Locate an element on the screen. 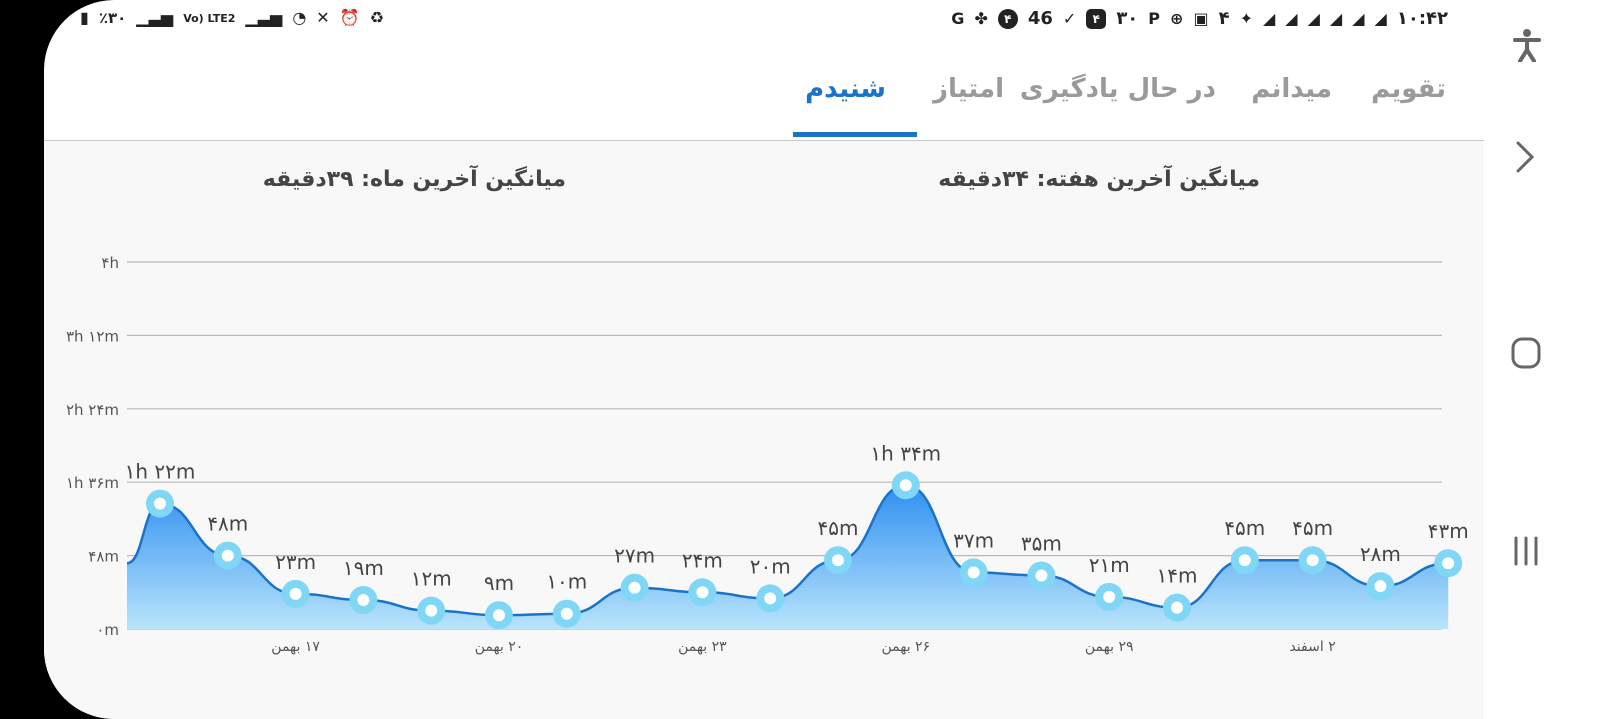 This screenshot has width=1600, height=719. telegram-icon-4: ◢ is located at coordinates (1336, 18).